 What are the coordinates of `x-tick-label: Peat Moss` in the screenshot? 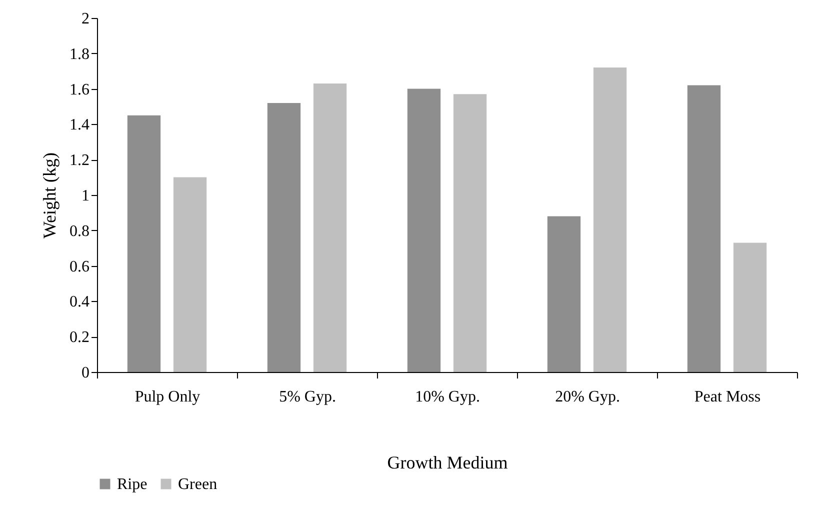 It's located at (727, 397).